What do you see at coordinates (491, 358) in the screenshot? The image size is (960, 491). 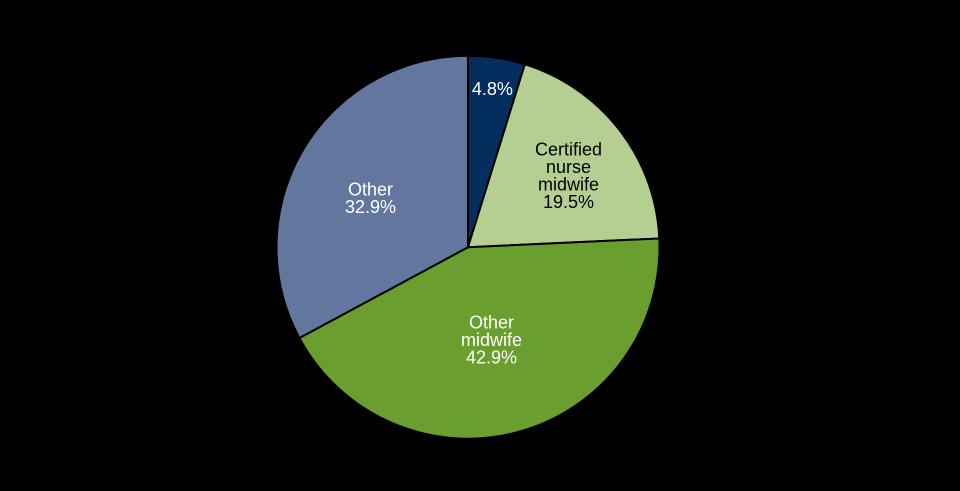 I see `svg-text: 42.9%` at bounding box center [491, 358].